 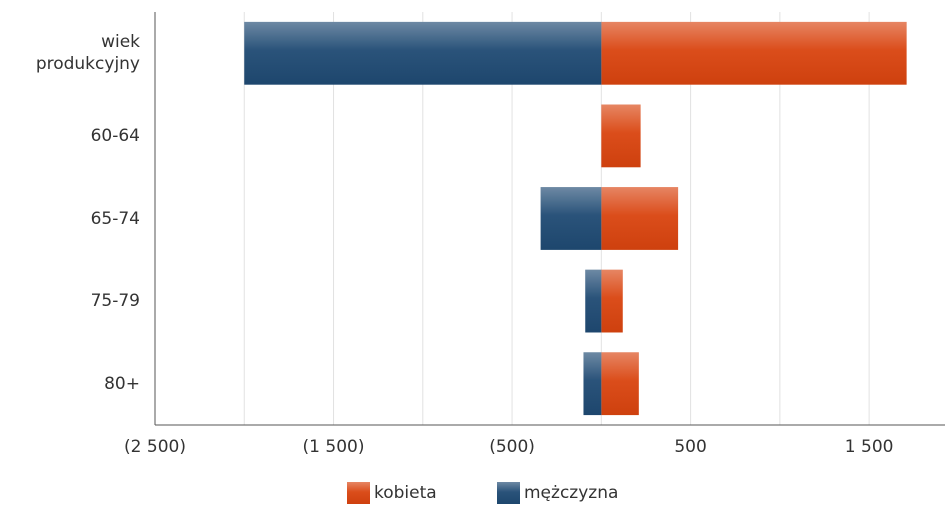 I want to click on x-tick-label: (2 500), so click(x=155, y=447).